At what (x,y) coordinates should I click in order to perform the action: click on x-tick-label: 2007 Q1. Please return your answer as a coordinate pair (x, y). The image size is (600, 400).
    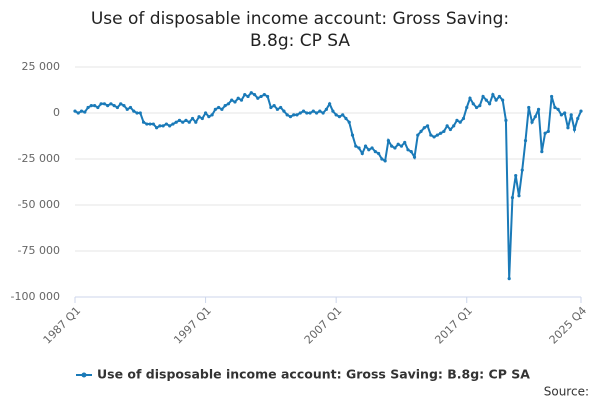
    Looking at the image, I should click on (323, 325).